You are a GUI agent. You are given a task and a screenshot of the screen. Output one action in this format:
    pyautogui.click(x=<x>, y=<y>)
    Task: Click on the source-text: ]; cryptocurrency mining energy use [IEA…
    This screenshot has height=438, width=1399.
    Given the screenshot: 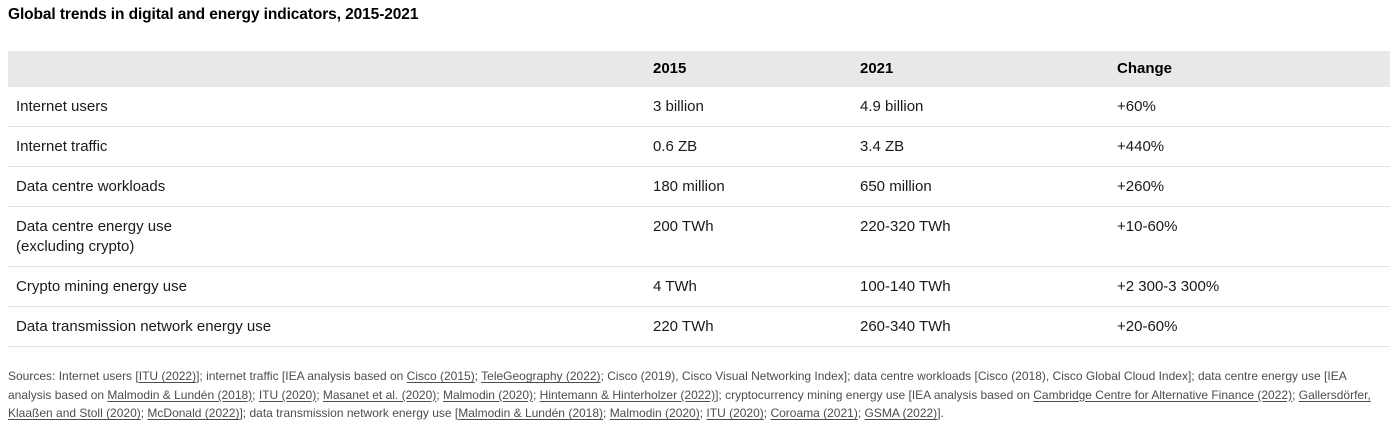 What is the action you would take?
    pyautogui.click(x=874, y=394)
    